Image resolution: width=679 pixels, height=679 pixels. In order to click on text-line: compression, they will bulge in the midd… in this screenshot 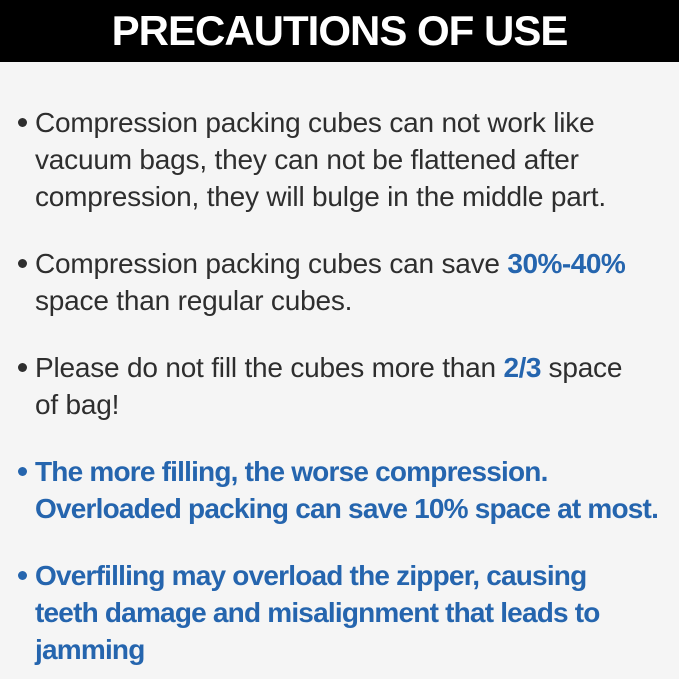, I will do `click(347, 196)`.